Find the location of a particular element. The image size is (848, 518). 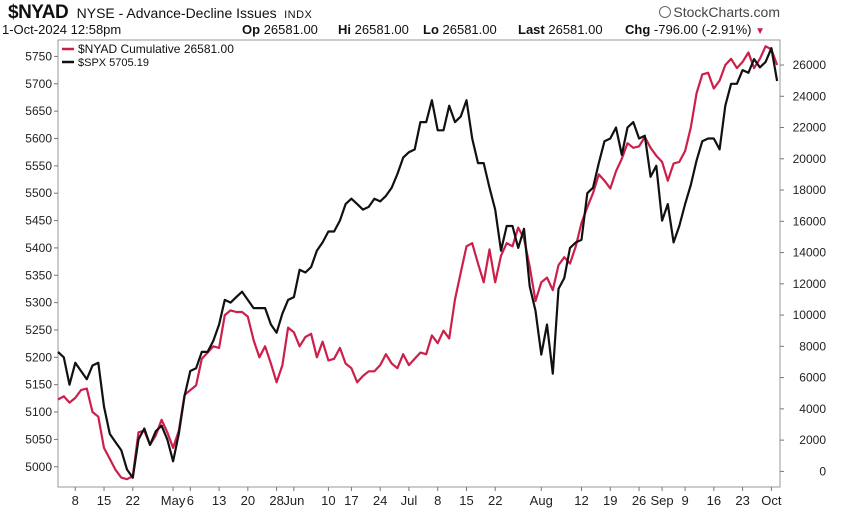

brand-label: StockCharts.com is located at coordinates (719, 12).